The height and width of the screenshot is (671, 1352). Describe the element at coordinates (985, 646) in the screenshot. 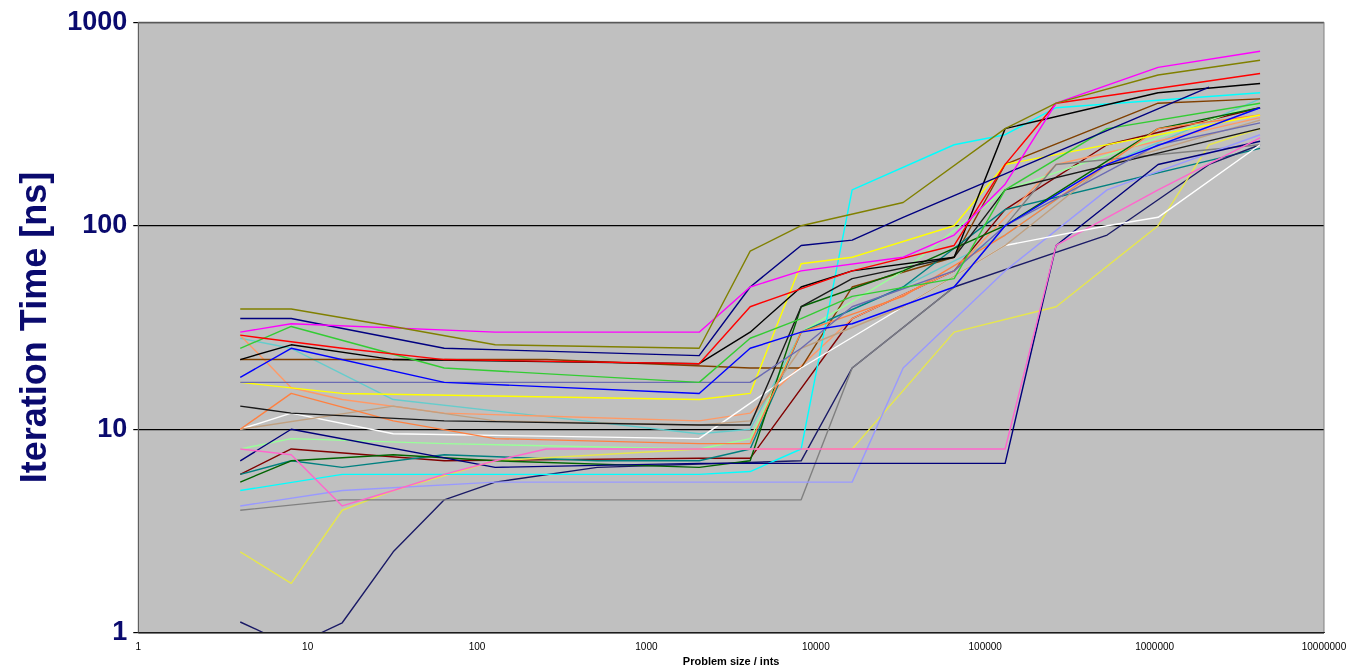

I see `x-tick-label: 100000` at that location.